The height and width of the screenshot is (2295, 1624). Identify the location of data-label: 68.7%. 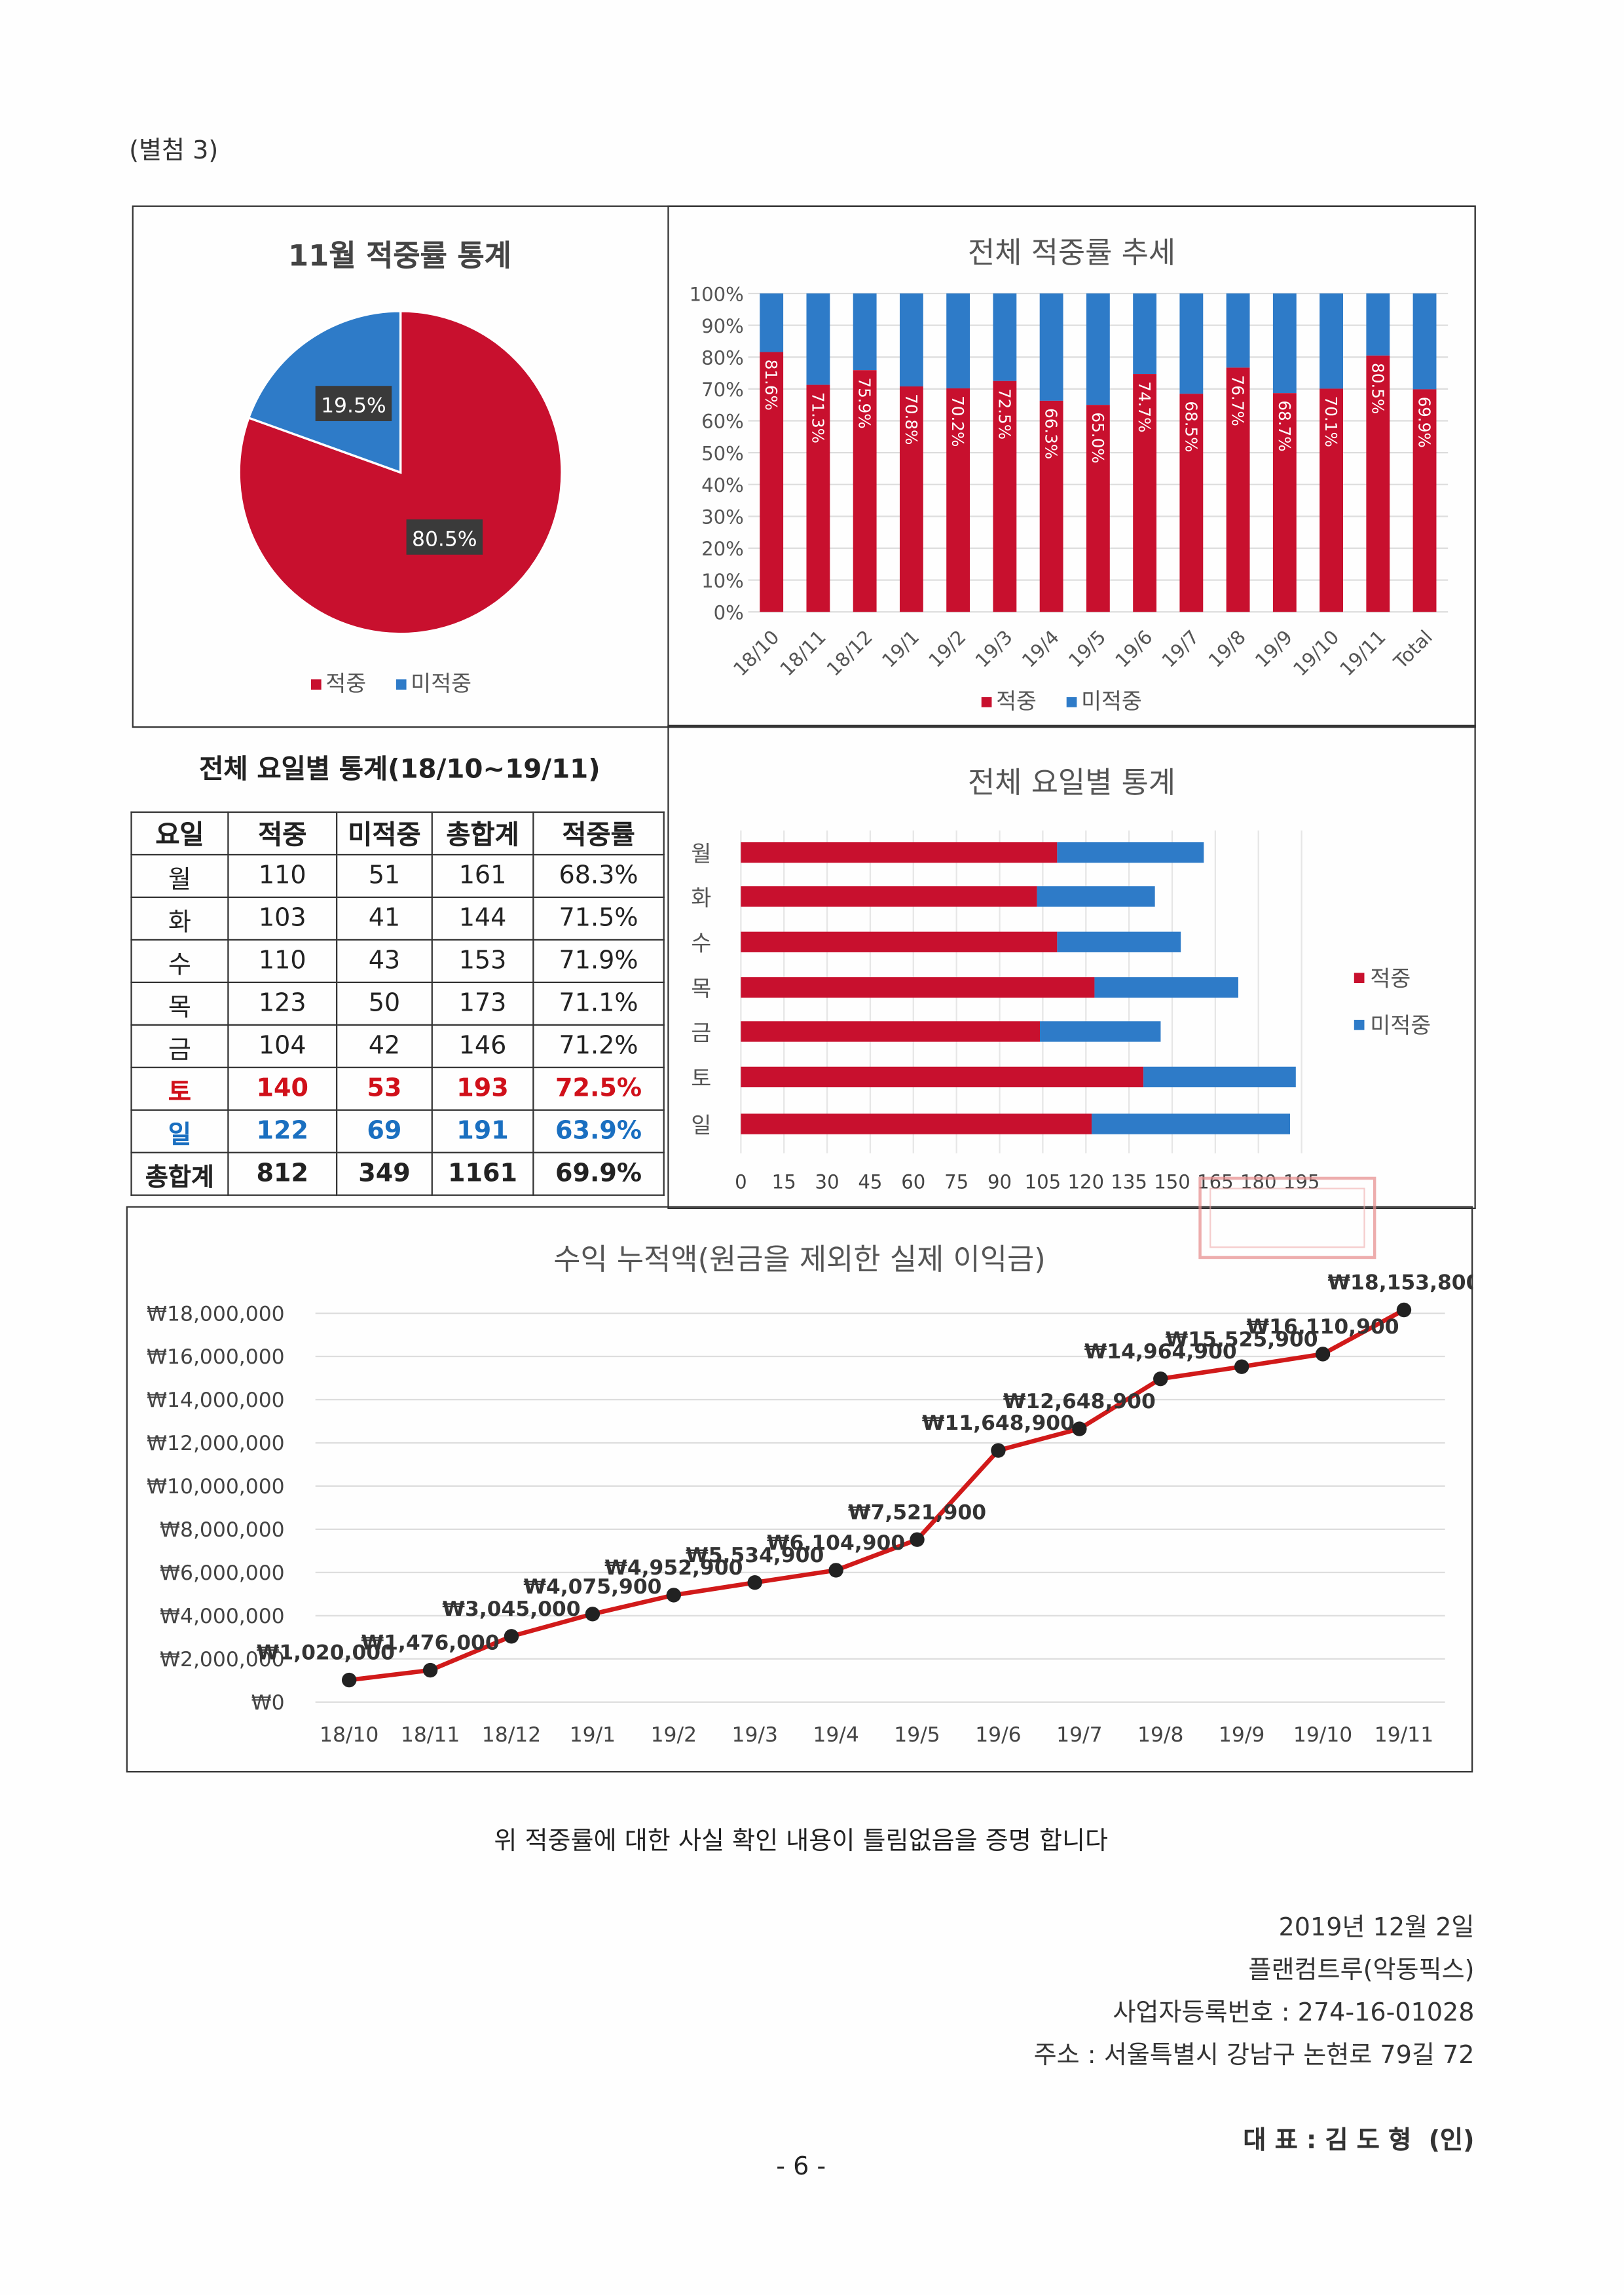
(1284, 425).